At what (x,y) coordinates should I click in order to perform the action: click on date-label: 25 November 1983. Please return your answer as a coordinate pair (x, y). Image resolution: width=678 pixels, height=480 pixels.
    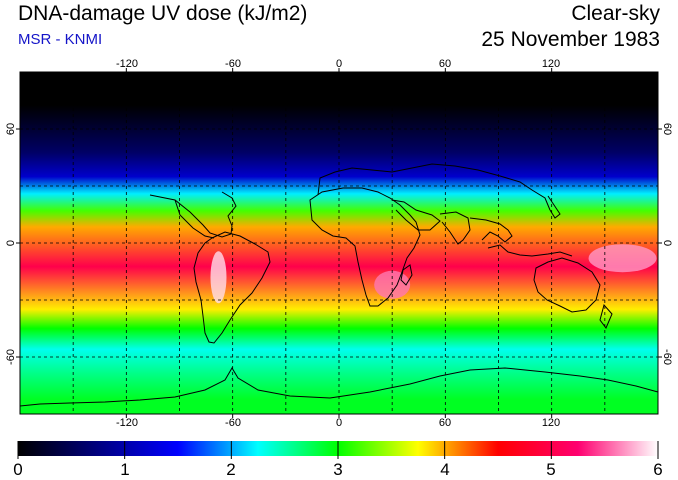
    Looking at the image, I should click on (570, 39).